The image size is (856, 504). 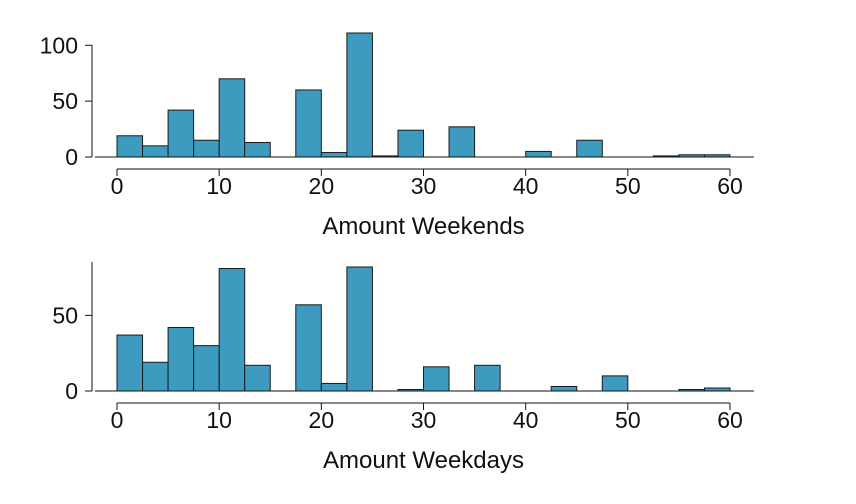 I want to click on x-axis-title: Amount Weekends, so click(x=423, y=226).